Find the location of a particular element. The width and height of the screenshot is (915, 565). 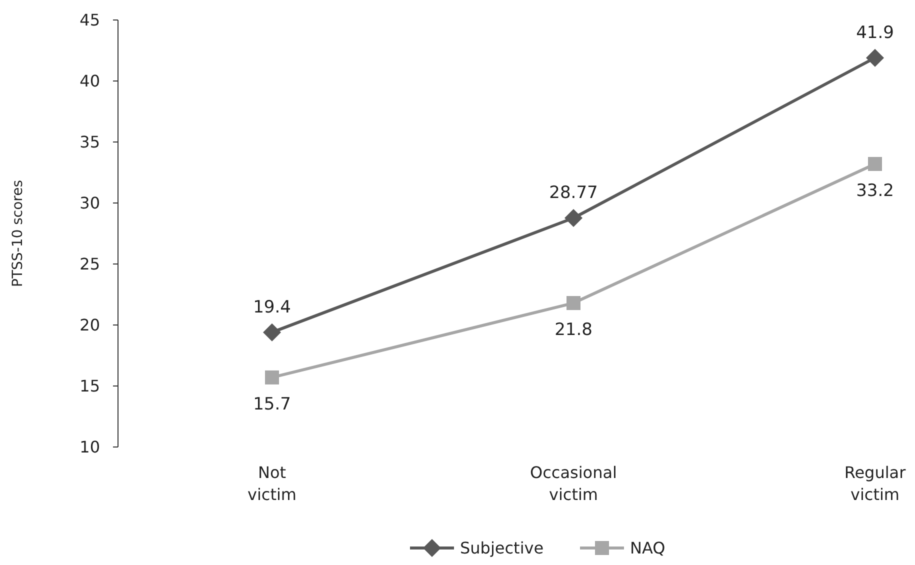

y-tick-label: 15 is located at coordinates (90, 386).